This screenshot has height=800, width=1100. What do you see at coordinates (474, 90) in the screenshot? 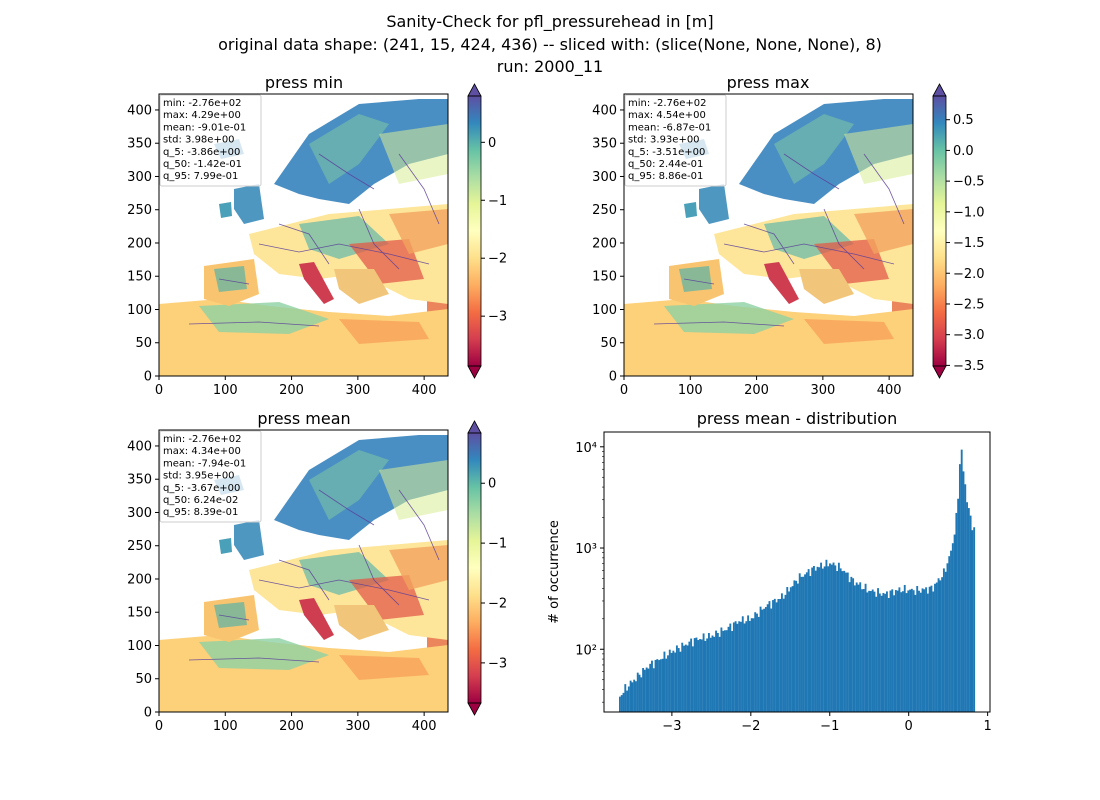
I see `colorbar-extend-max-icon` at bounding box center [474, 90].